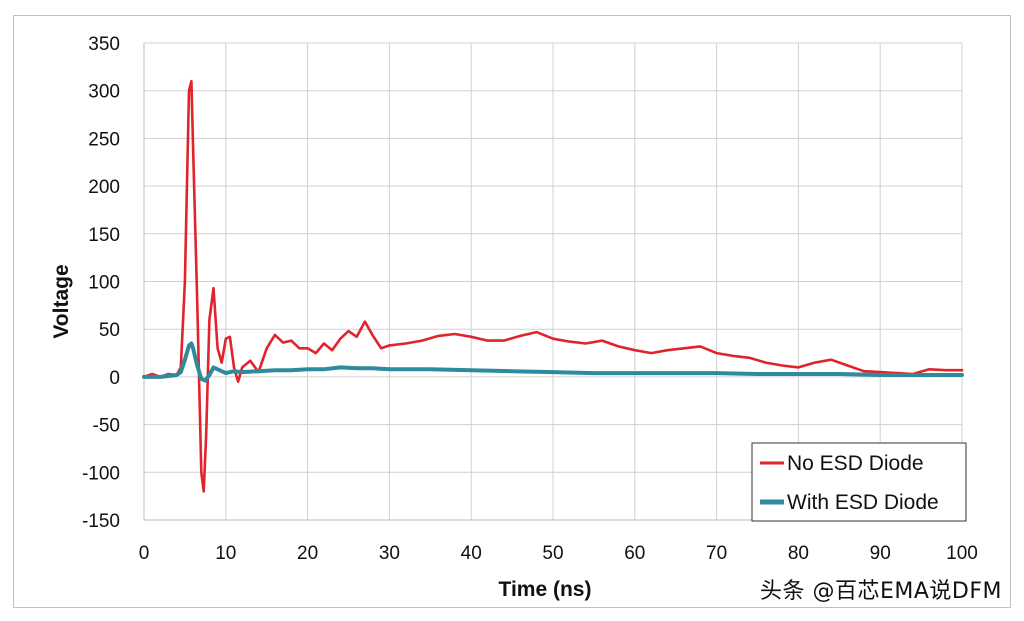  Describe the element at coordinates (225, 553) in the screenshot. I see `x-tick-label: 10` at that location.